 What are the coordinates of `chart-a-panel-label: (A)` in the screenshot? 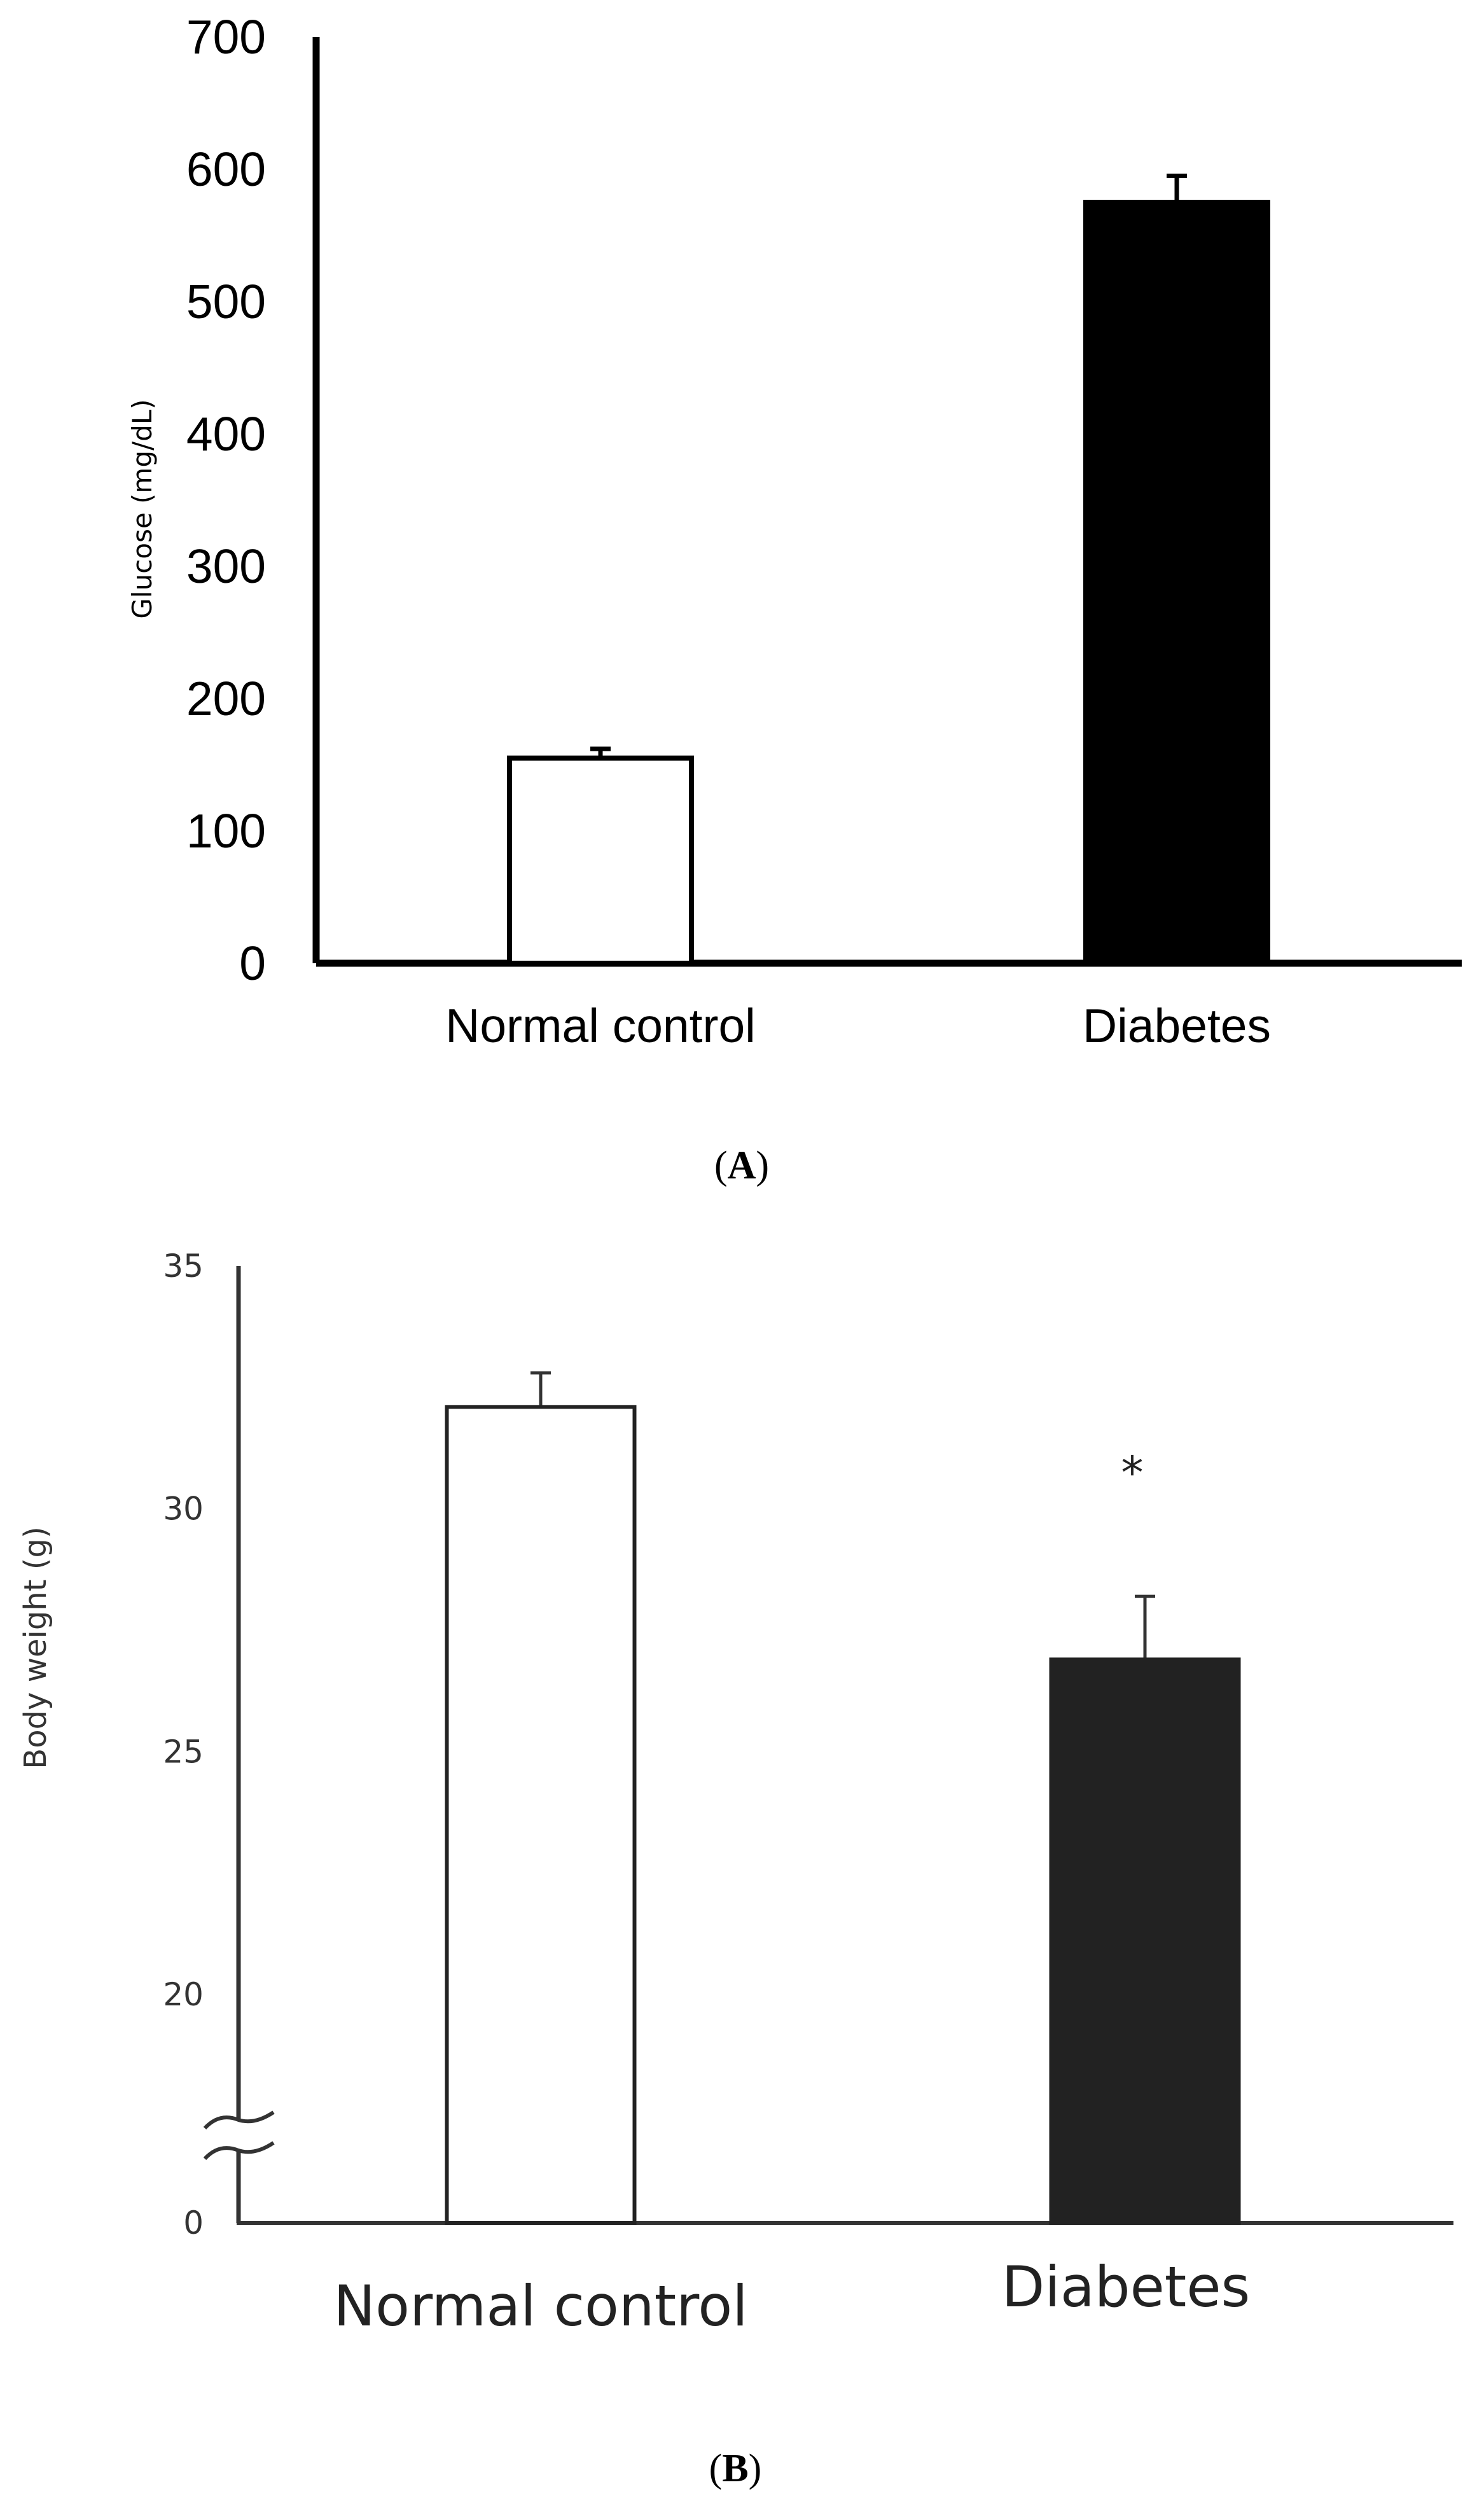 It's located at (741, 1165).